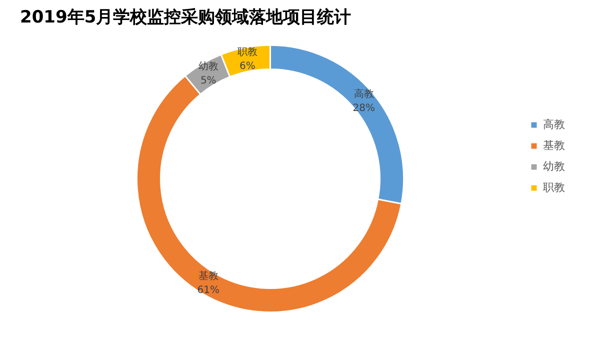 The image size is (600, 341). What do you see at coordinates (248, 66) in the screenshot?
I see `data-label: 6%` at bounding box center [248, 66].